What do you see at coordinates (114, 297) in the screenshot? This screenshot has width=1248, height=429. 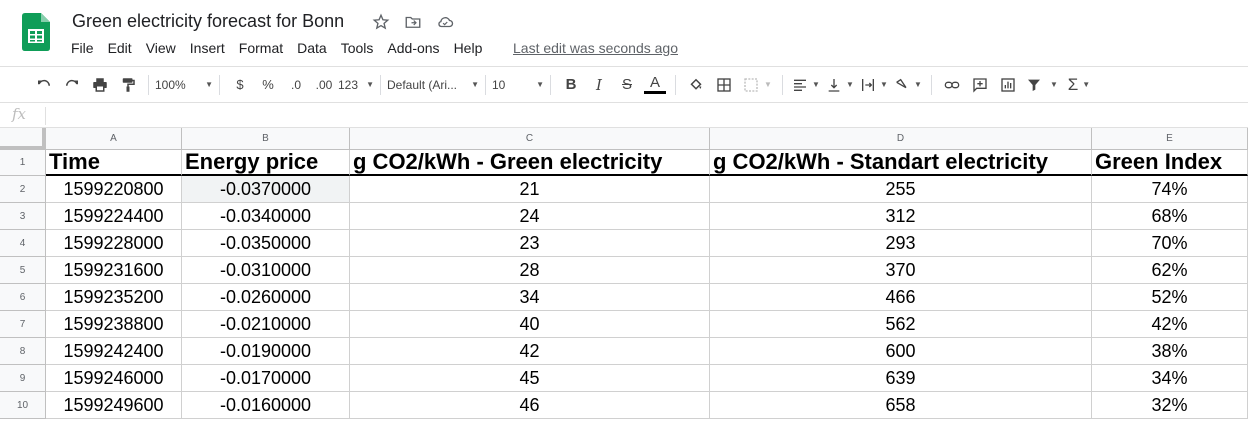 I see `table-cell: 1599235200` at bounding box center [114, 297].